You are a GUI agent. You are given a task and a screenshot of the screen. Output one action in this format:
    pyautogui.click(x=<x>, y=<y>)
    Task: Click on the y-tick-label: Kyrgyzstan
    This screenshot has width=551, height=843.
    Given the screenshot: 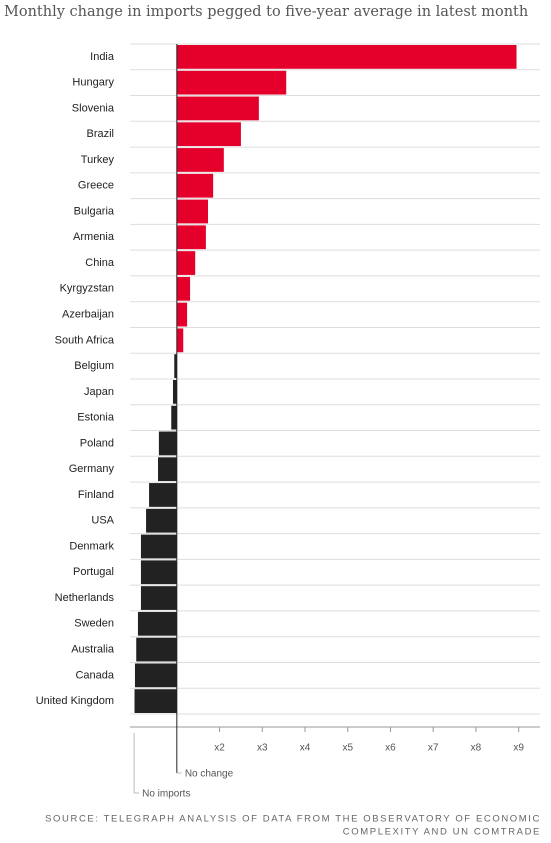 What is the action you would take?
    pyautogui.click(x=87, y=289)
    